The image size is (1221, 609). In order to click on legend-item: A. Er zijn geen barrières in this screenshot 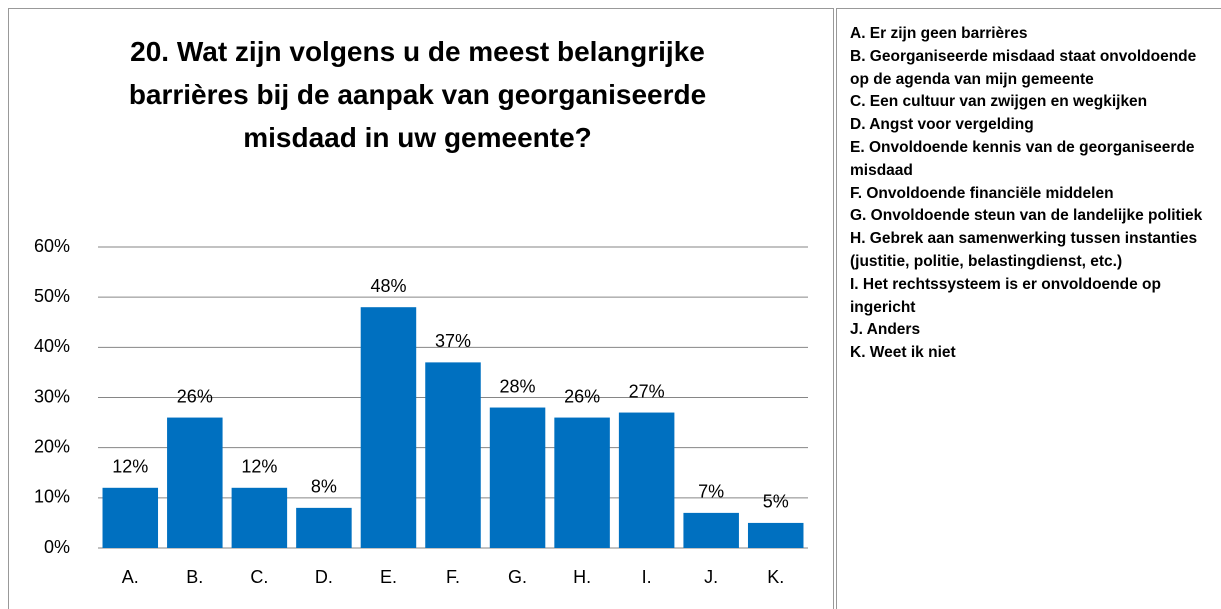, I will do `click(939, 33)`.